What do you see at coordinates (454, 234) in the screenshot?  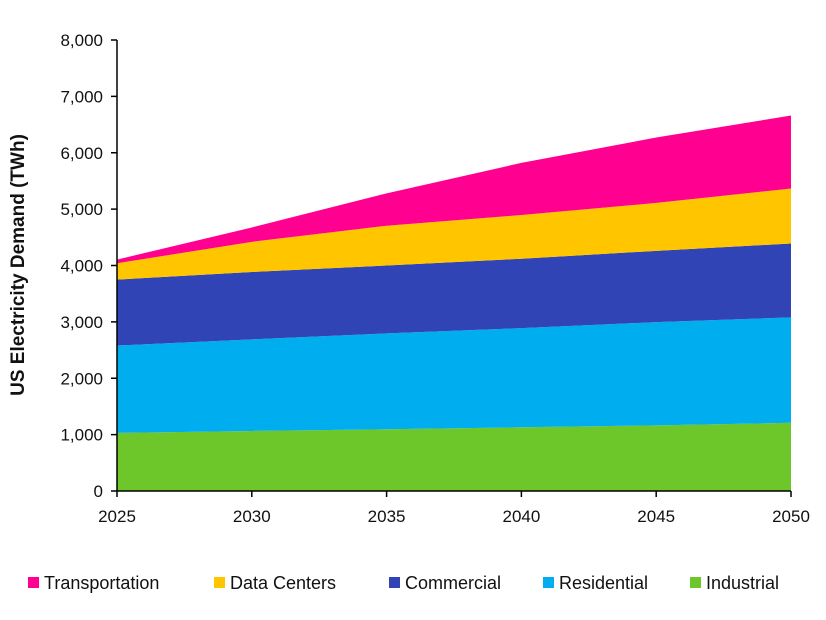 I see `area-data-centers` at bounding box center [454, 234].